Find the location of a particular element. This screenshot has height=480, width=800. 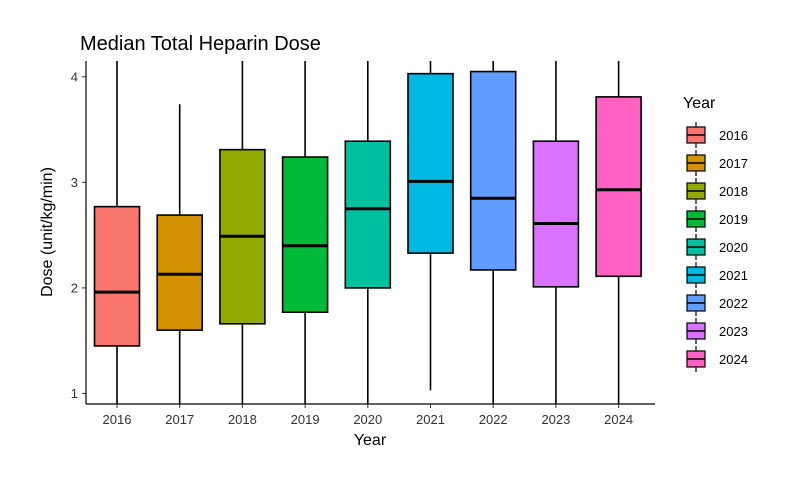

box-2023 is located at coordinates (556, 232).